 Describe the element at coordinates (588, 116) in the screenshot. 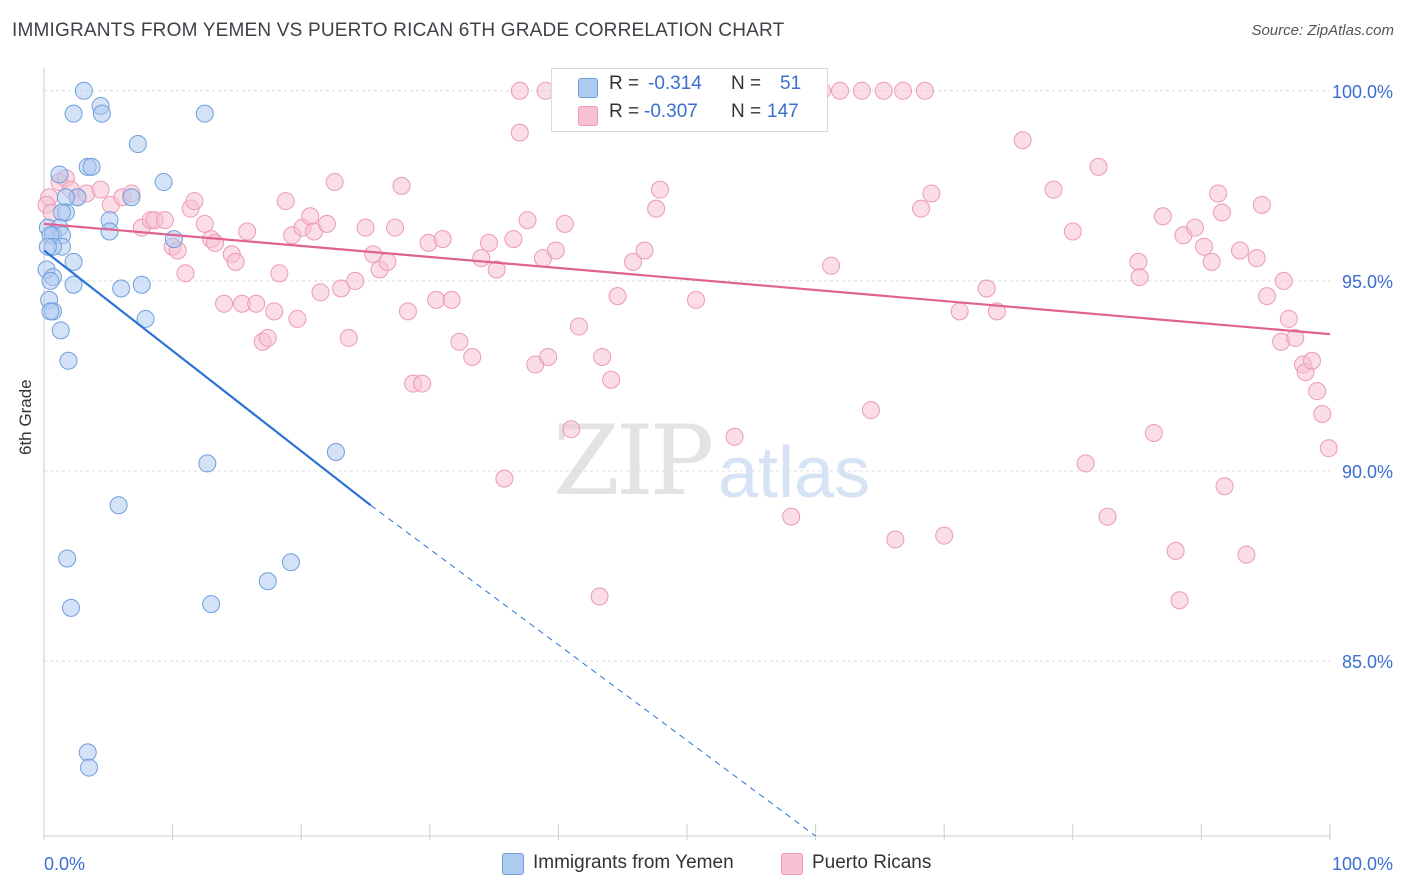

I see `stats-swatch-puerto-ricans` at that location.